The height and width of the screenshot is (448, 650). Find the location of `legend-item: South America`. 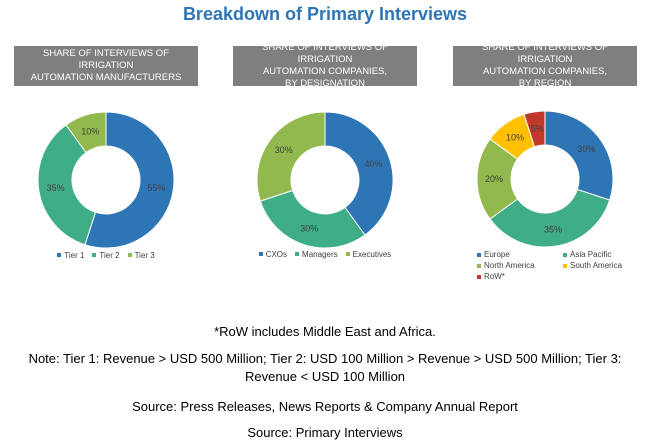

legend-item: South America is located at coordinates (602, 265).